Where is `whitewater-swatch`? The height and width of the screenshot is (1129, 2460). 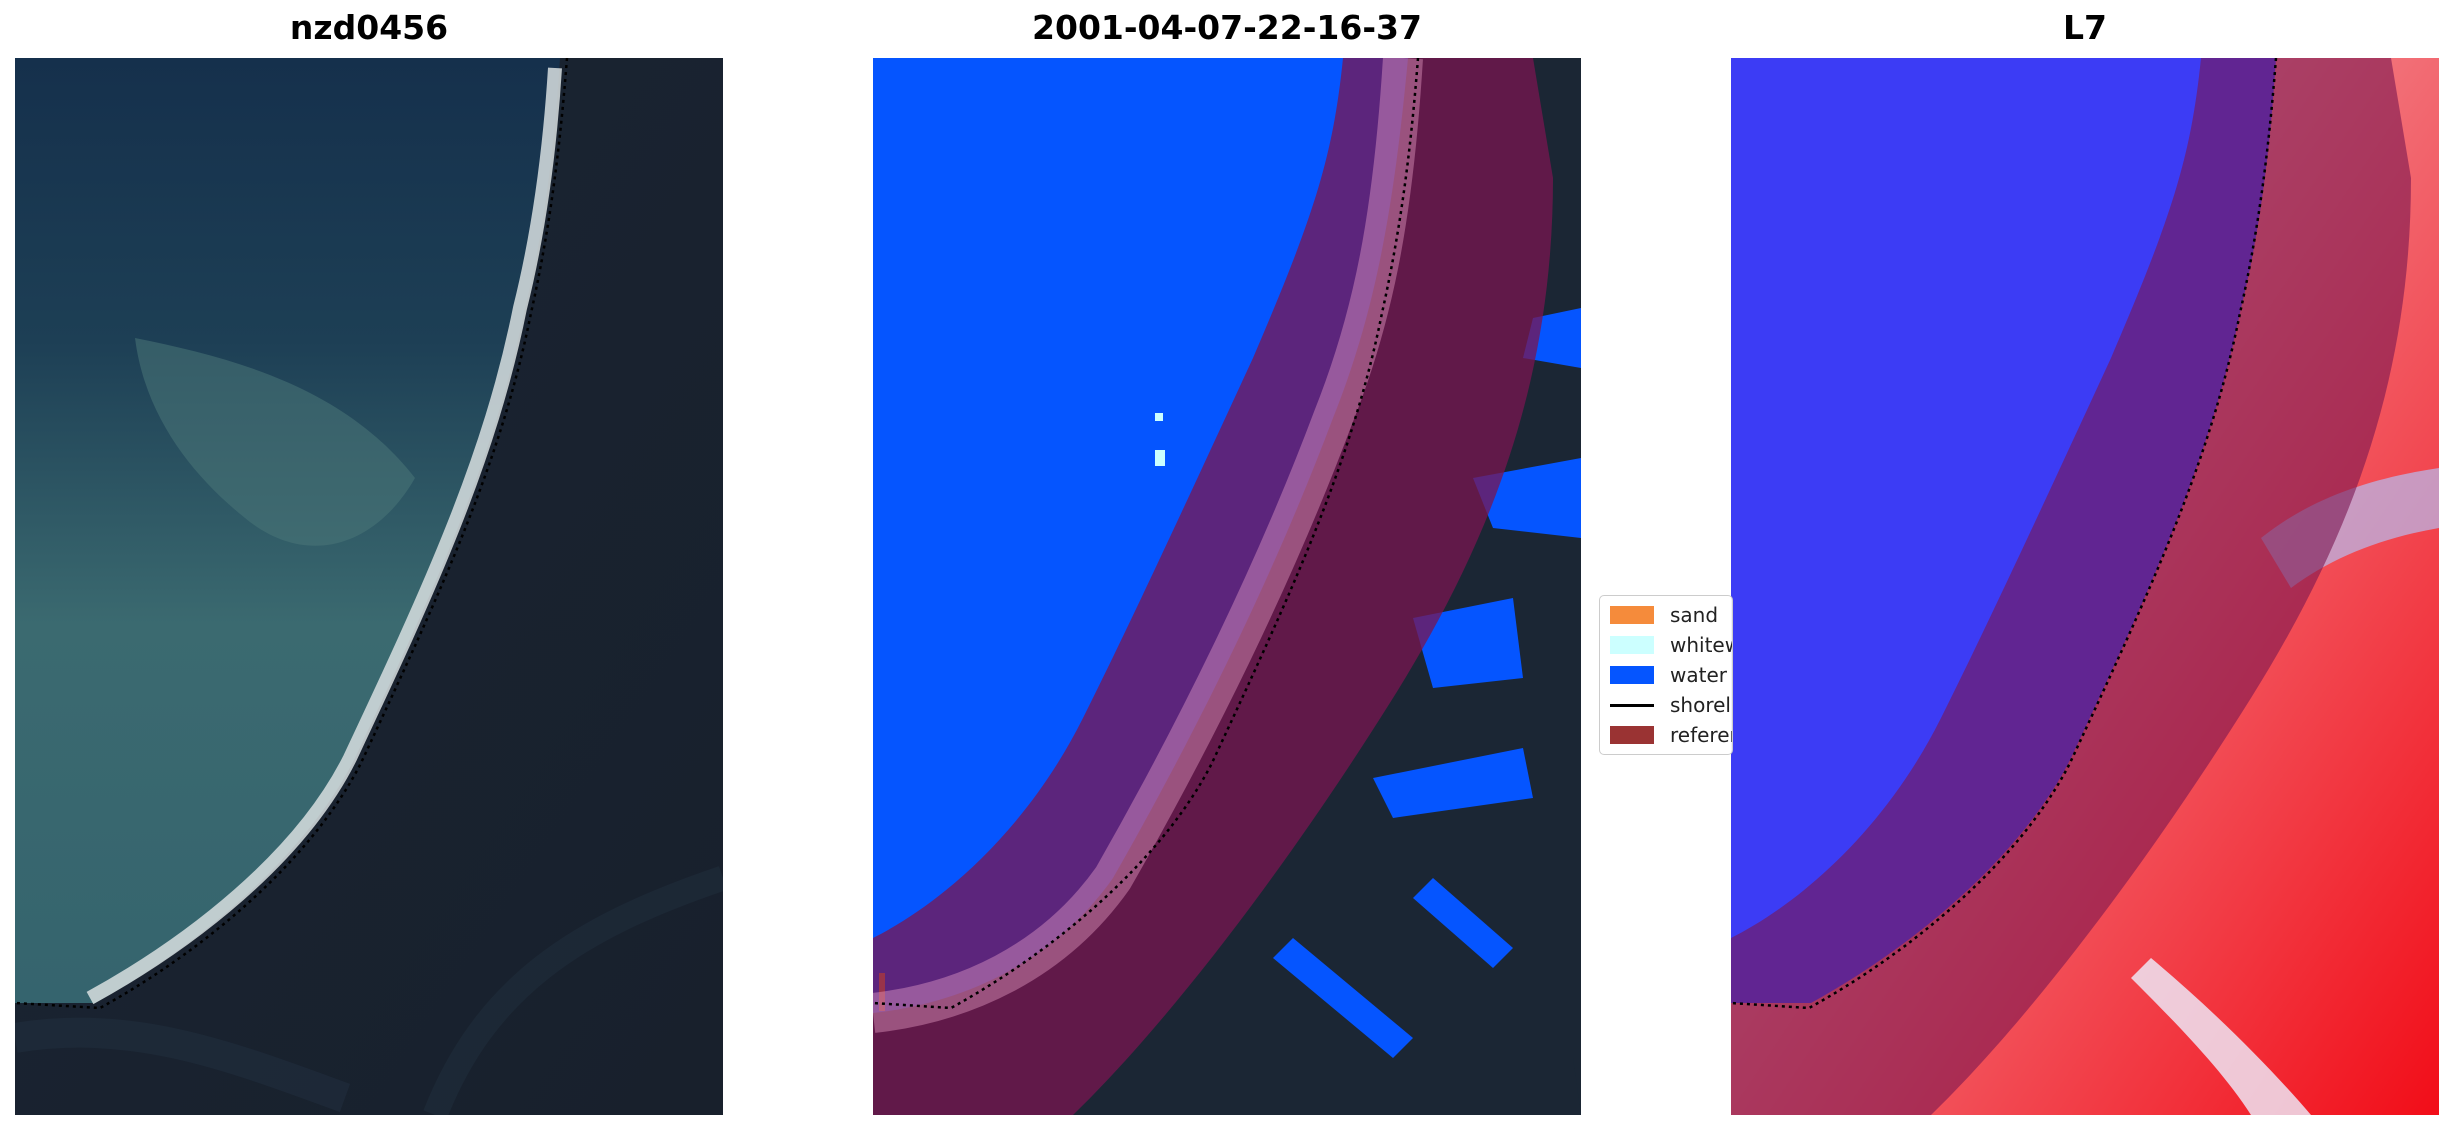
whitewater-swatch is located at coordinates (1632, 645).